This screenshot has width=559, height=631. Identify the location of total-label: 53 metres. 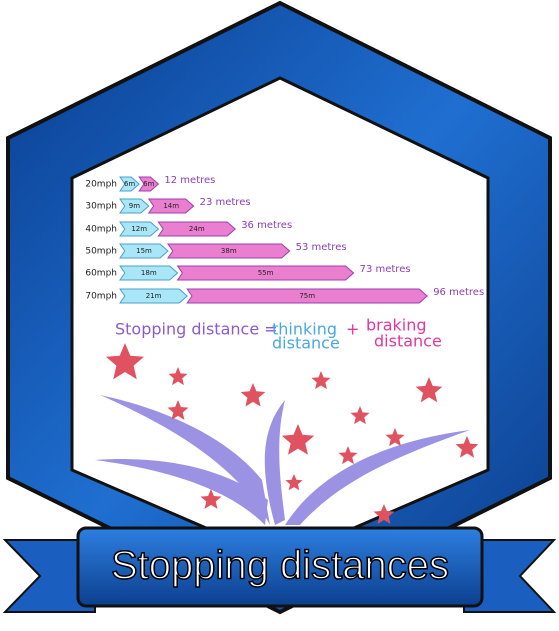
(321, 247).